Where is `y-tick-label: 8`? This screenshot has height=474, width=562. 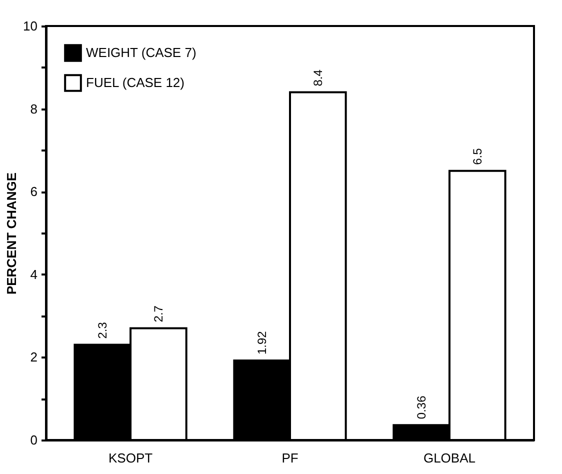
y-tick-label: 8 is located at coordinates (34, 108).